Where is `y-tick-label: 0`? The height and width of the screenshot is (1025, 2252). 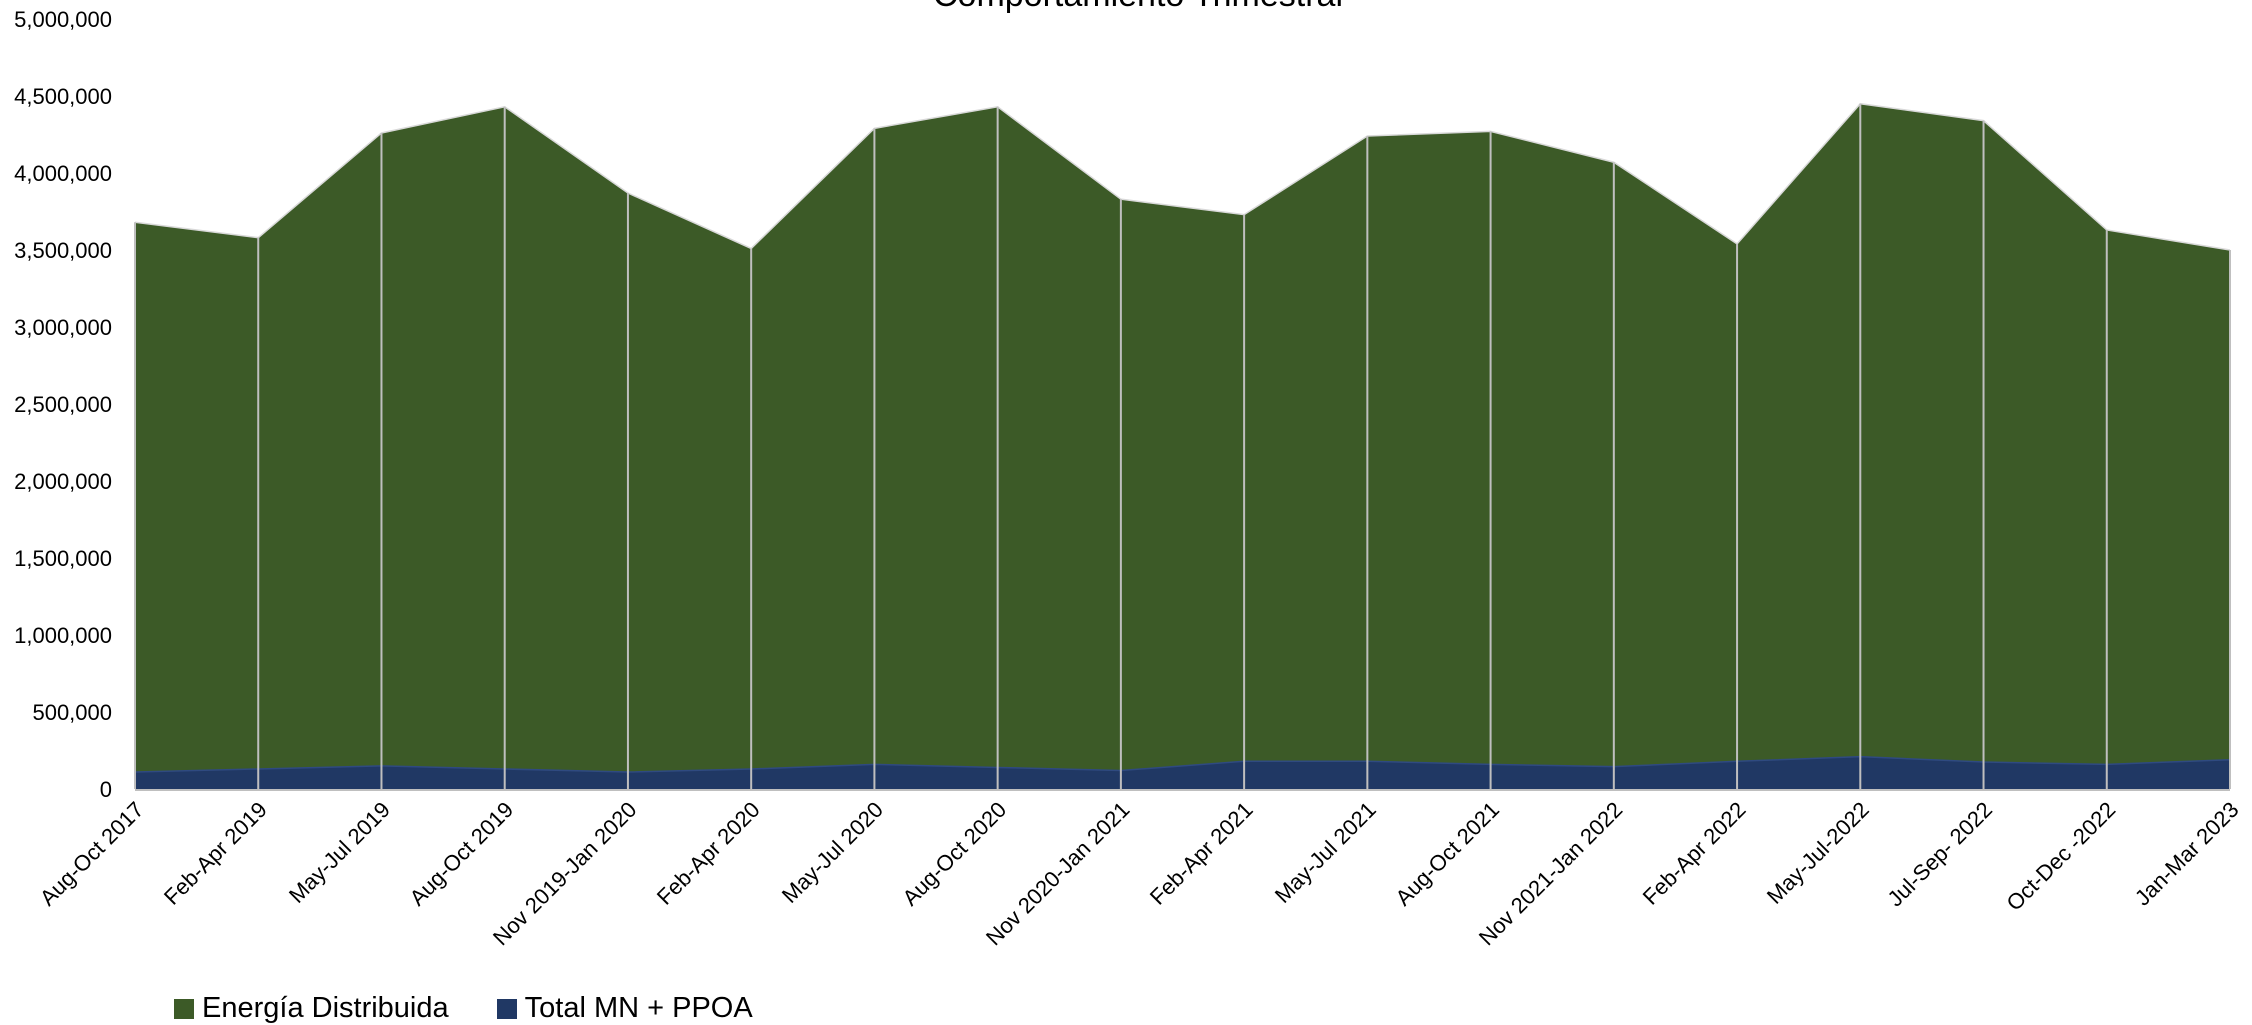 y-tick-label: 0 is located at coordinates (106, 789).